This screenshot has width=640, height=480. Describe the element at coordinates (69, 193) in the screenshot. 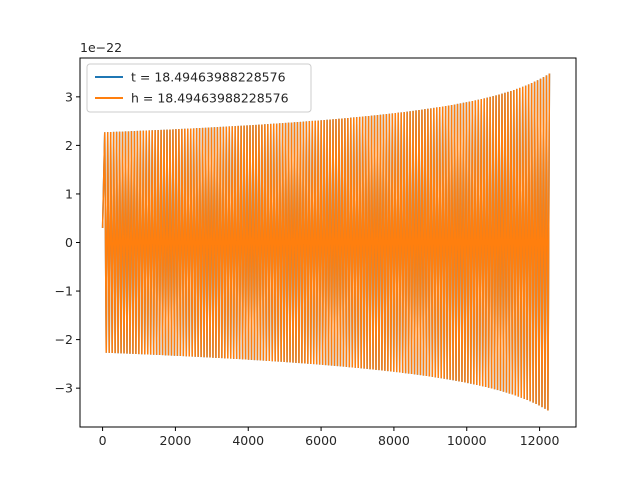

I see `y-tick-label: 1` at that location.